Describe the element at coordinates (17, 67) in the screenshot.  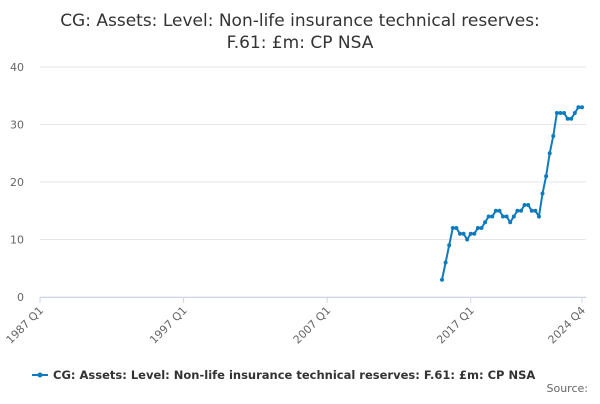
I see `y-tick-label: 40` at that location.